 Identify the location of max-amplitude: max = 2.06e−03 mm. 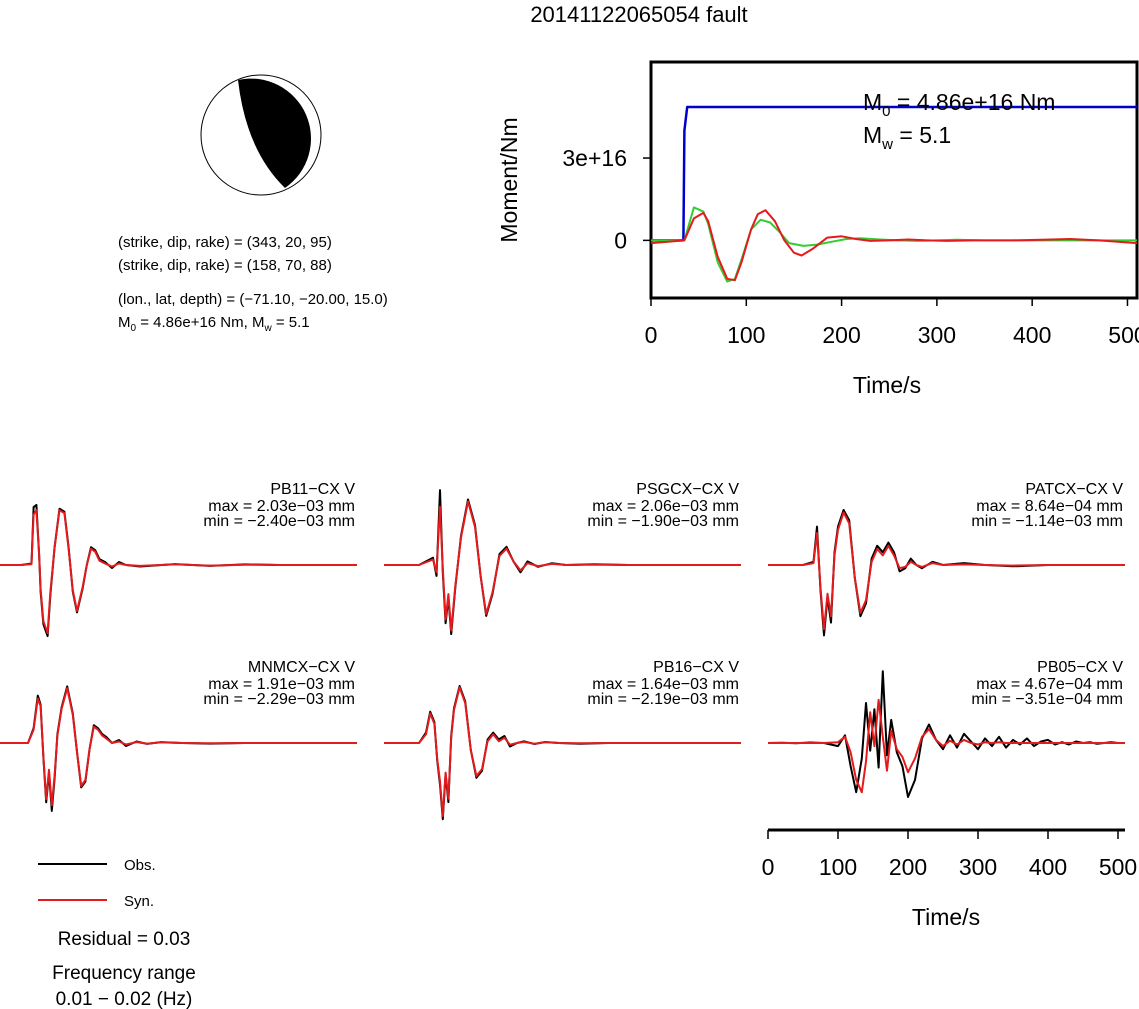
(665, 506).